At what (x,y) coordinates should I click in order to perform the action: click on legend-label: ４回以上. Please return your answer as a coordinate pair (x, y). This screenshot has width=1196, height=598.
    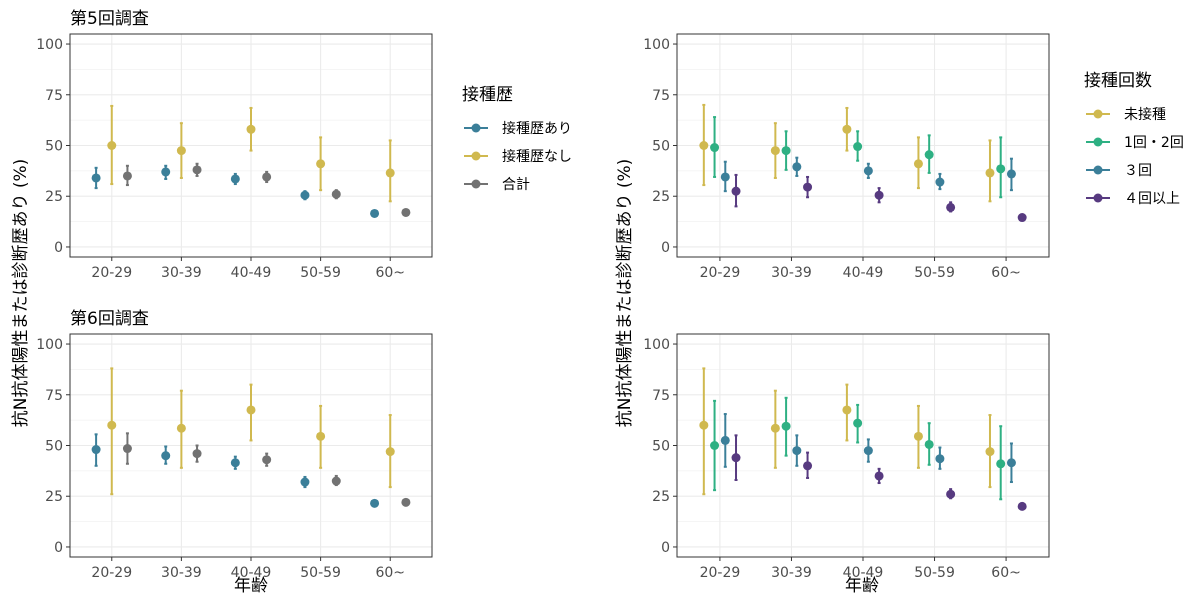
    Looking at the image, I should click on (1152, 199).